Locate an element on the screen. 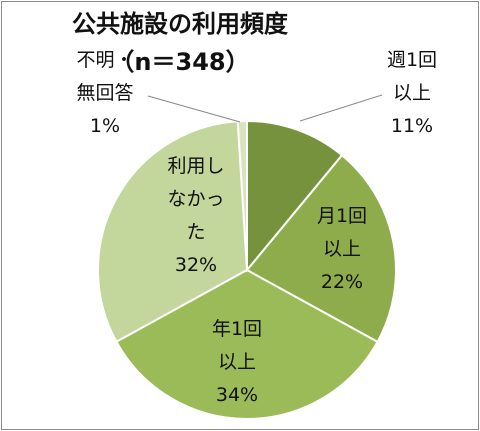 Image resolution: width=480 pixels, height=431 pixels. slice-label: 利用し なかっ た 32% is located at coordinates (195, 216).